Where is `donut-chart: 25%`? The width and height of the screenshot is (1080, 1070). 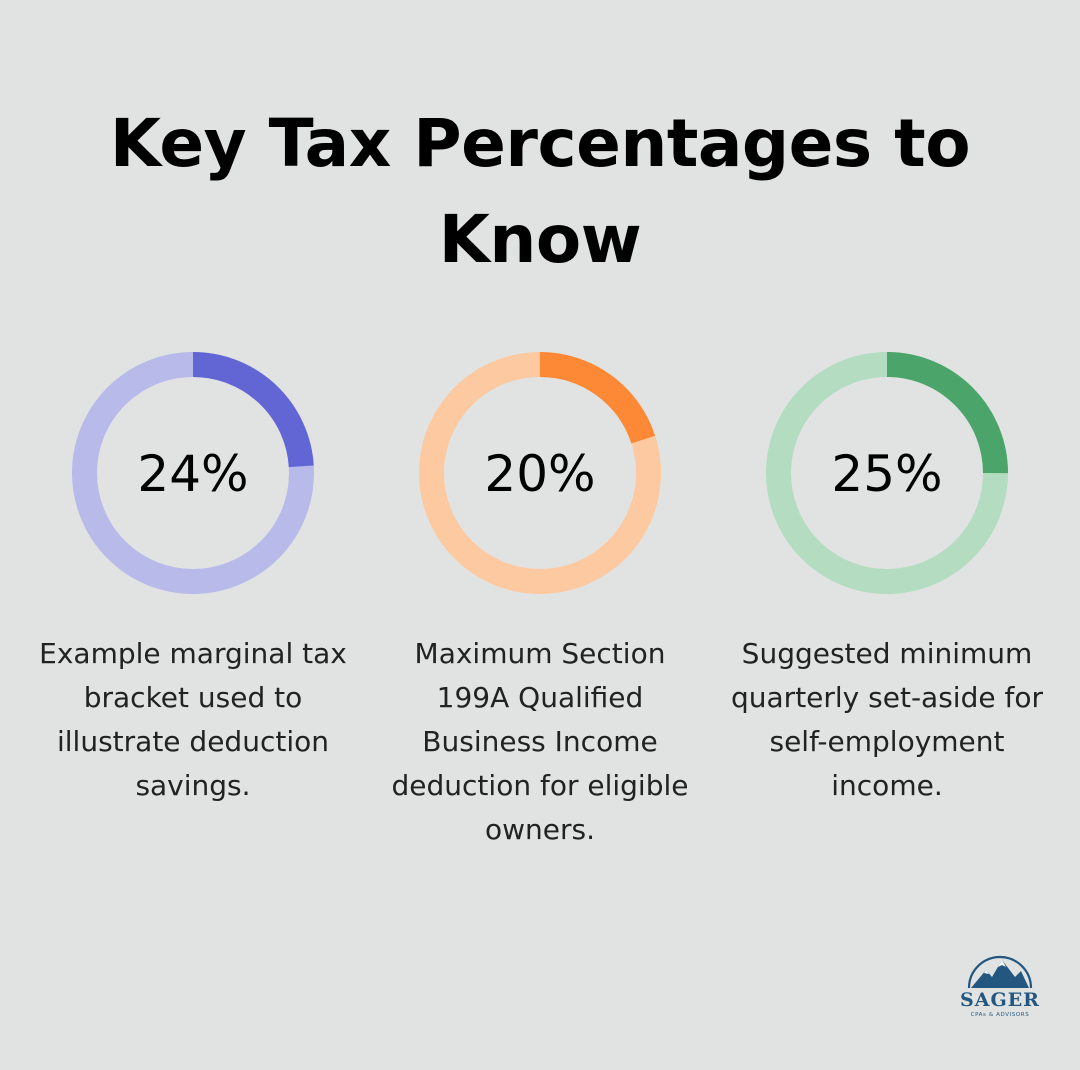
donut-chart: 25% is located at coordinates (887, 473).